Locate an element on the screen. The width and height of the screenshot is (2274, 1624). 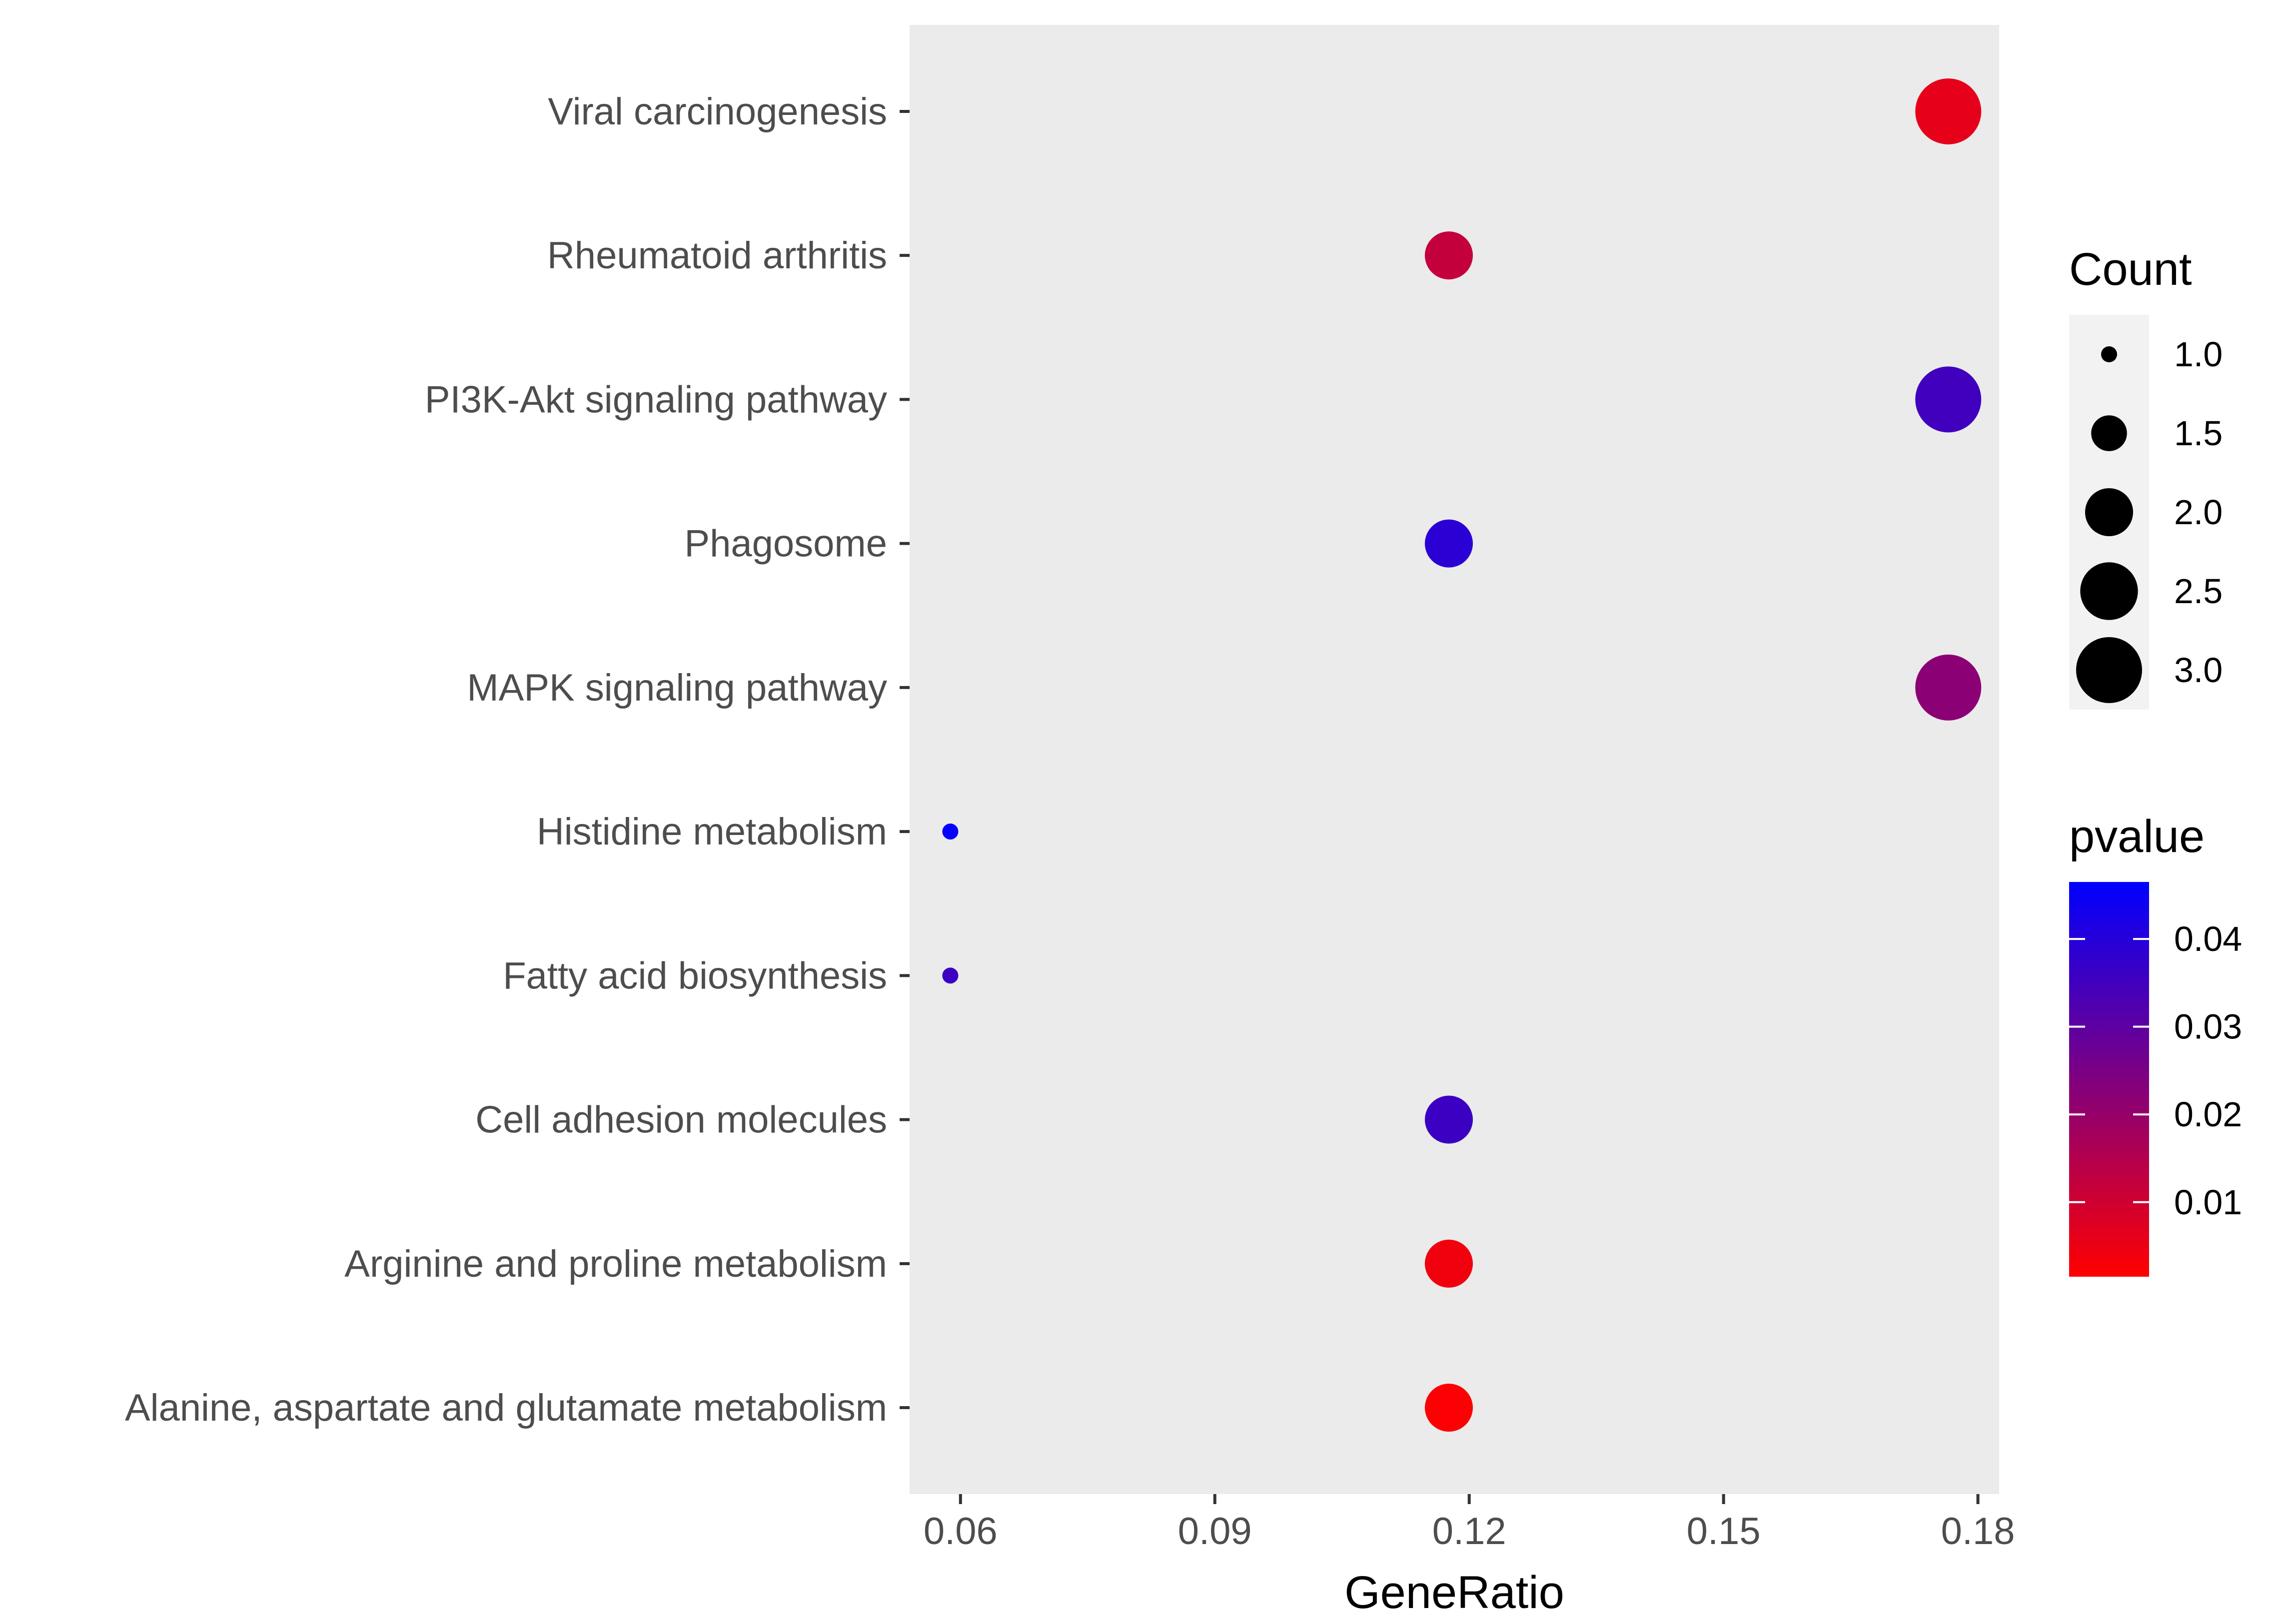
y-tick-label: Phagosome is located at coordinates (786, 544).